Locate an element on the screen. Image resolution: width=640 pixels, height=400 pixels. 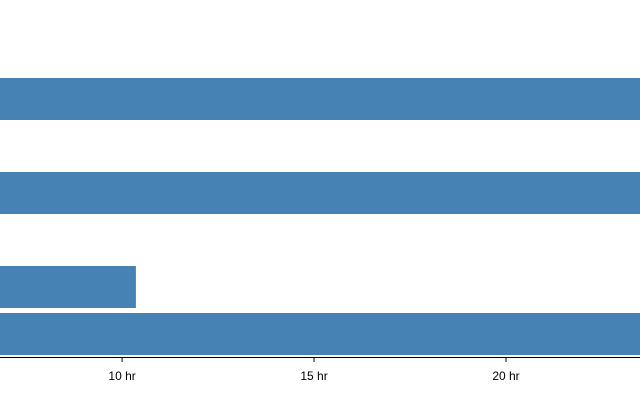
x-tick-label: 15 hr is located at coordinates (313, 376).